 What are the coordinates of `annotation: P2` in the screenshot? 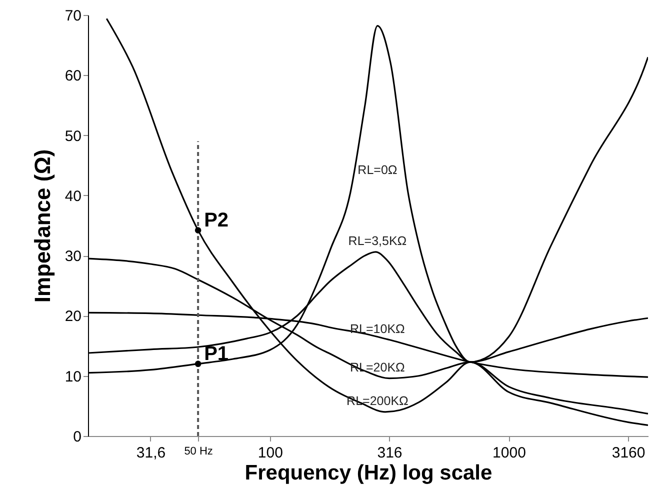 It's located at (216, 220).